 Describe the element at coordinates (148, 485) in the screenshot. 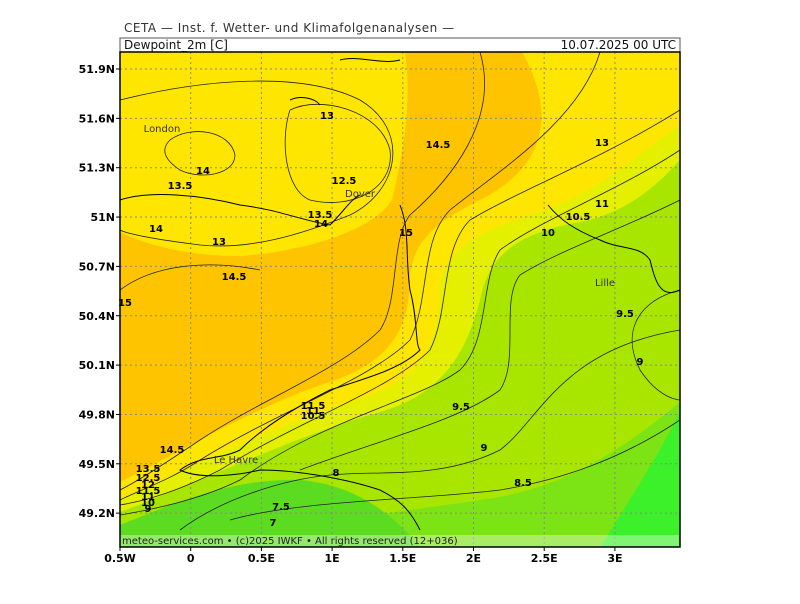

I see `contour-label: 12` at that location.